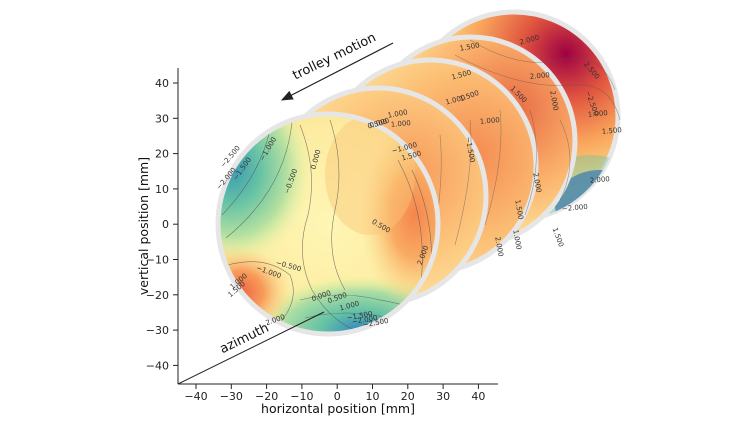  I want to click on contour-label-back: −2.000, so click(575, 208).